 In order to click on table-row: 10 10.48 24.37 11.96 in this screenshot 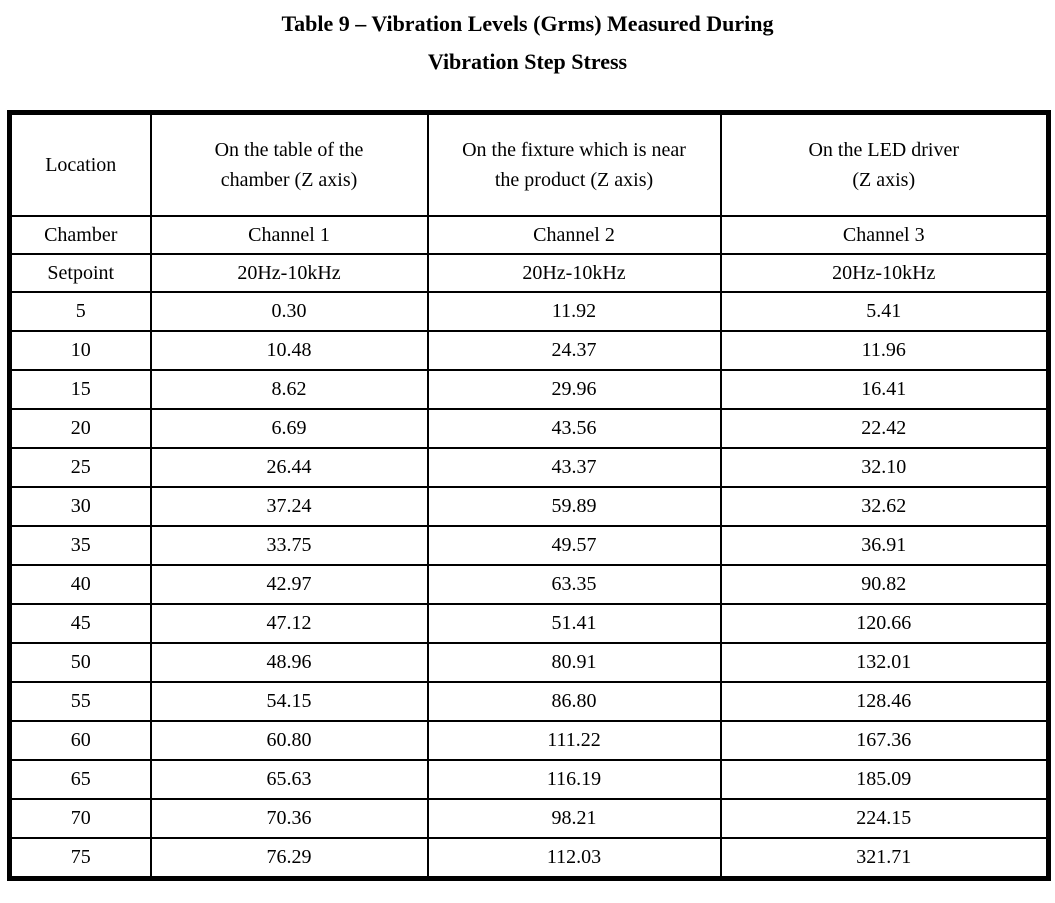, I will do `click(529, 350)`.